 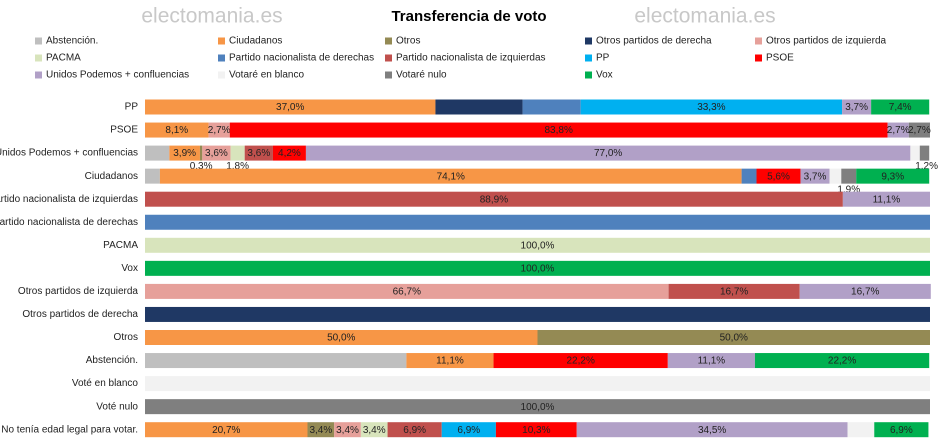 I want to click on data-label: 0,3%, so click(x=201, y=166).